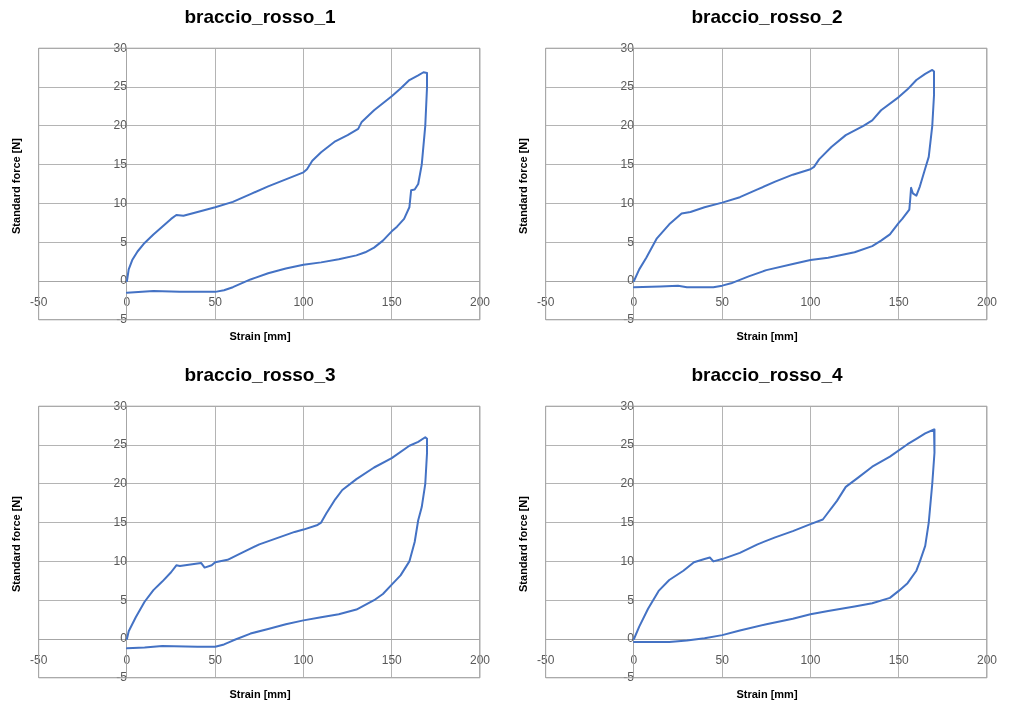  I want to click on chart-title: braccio_rosso_3, so click(260, 375).